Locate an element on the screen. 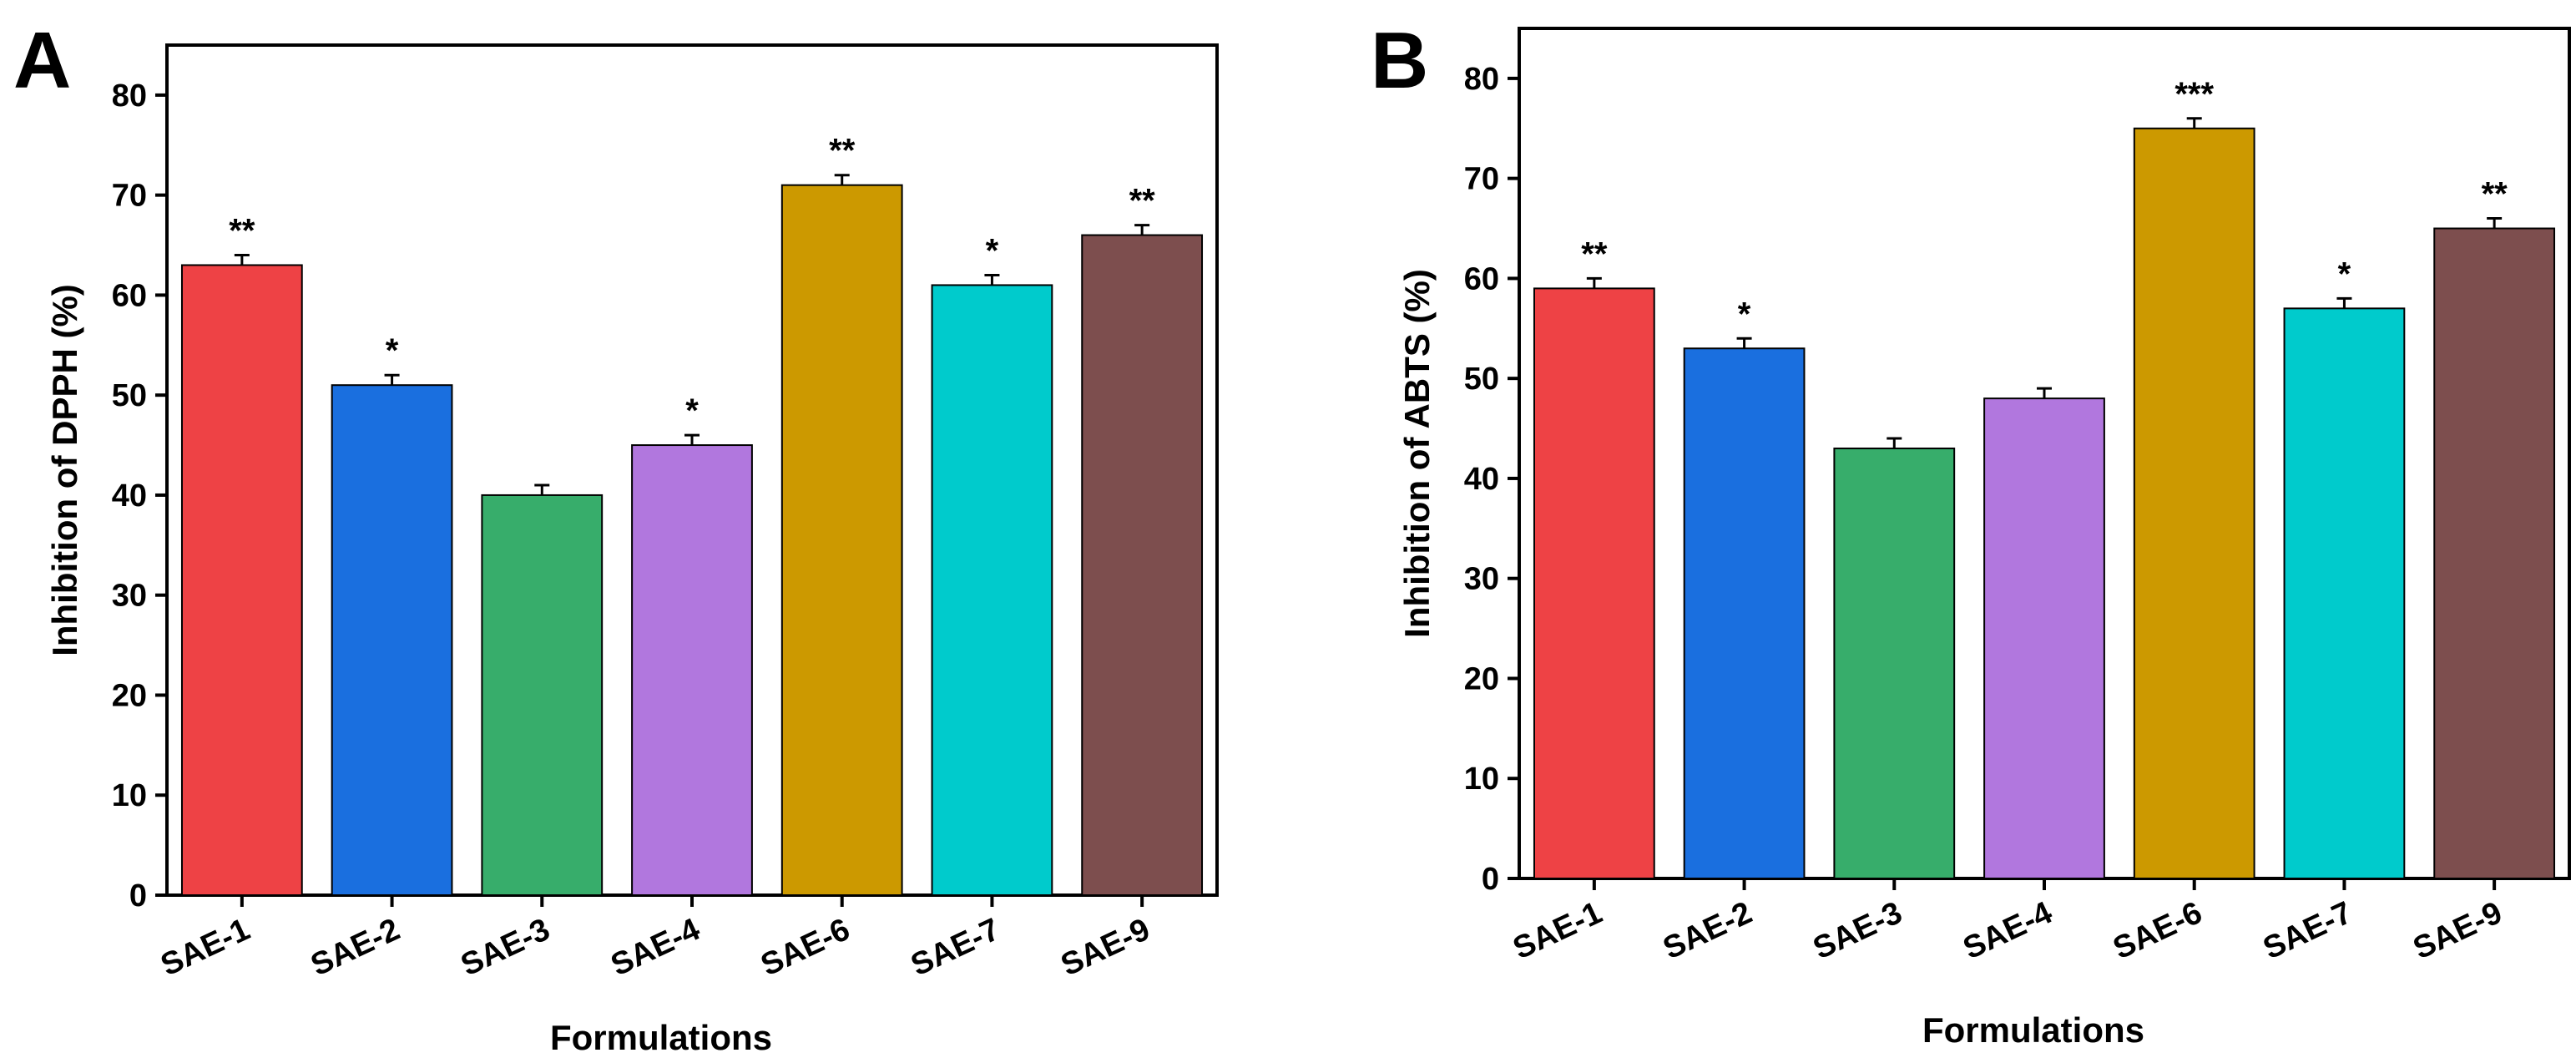 The width and height of the screenshot is (2576, 1063). panel-a-y-tick-label: 50 is located at coordinates (129, 395).